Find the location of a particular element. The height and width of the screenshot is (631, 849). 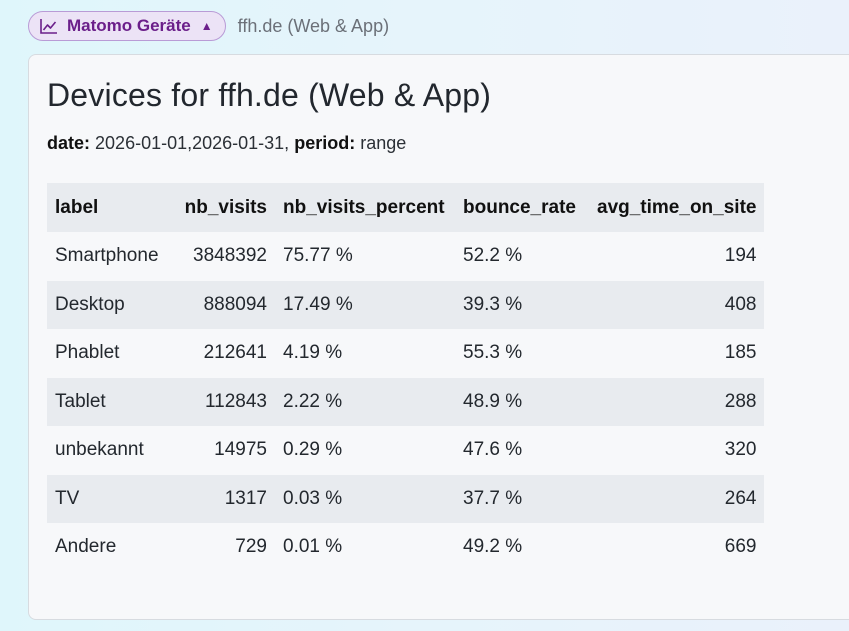

date-key: date: is located at coordinates (69, 143).